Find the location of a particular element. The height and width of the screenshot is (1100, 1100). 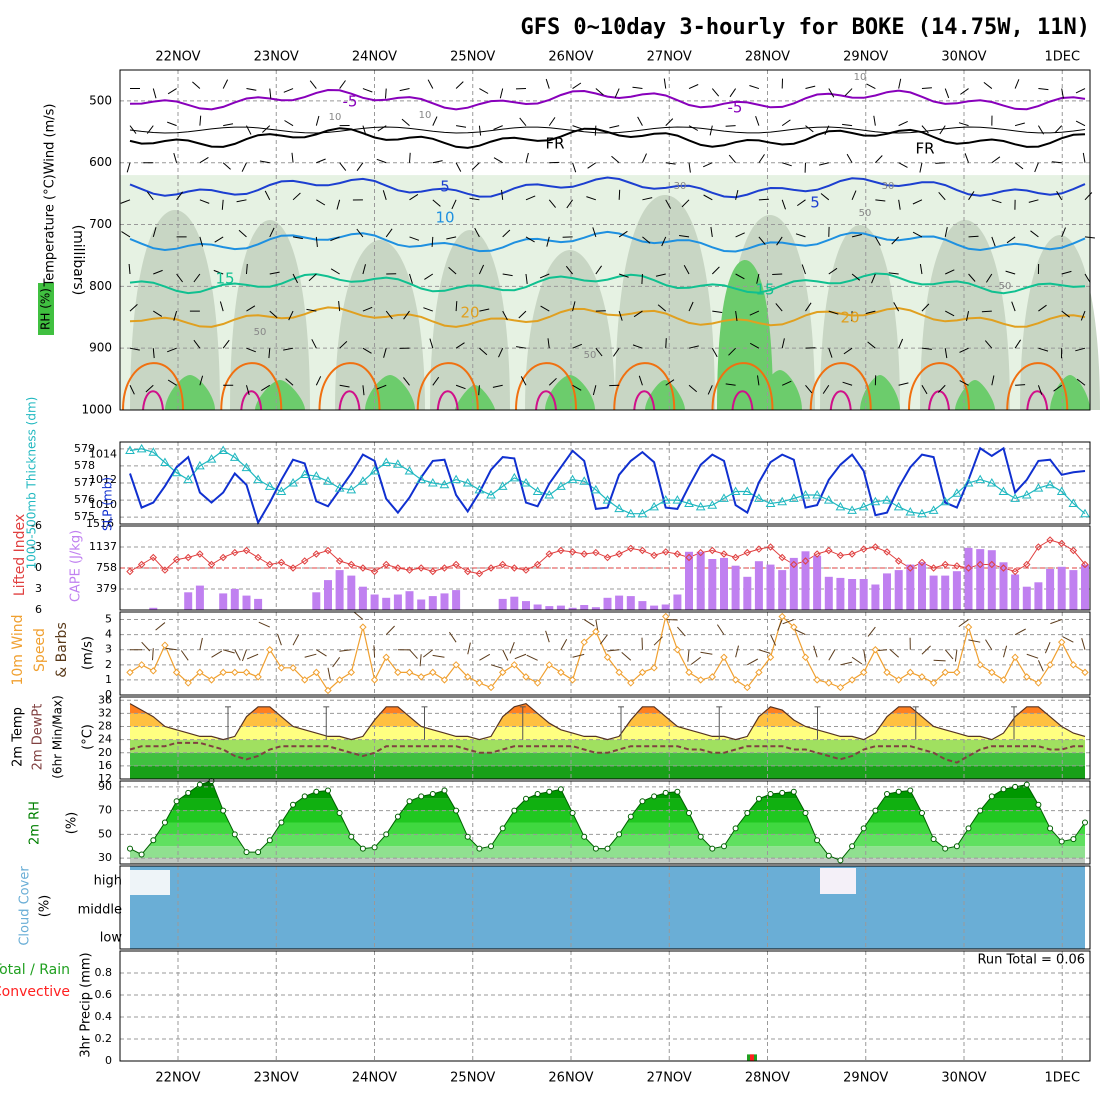

run-total-label: Run Total = 0.06 is located at coordinates (1031, 960).